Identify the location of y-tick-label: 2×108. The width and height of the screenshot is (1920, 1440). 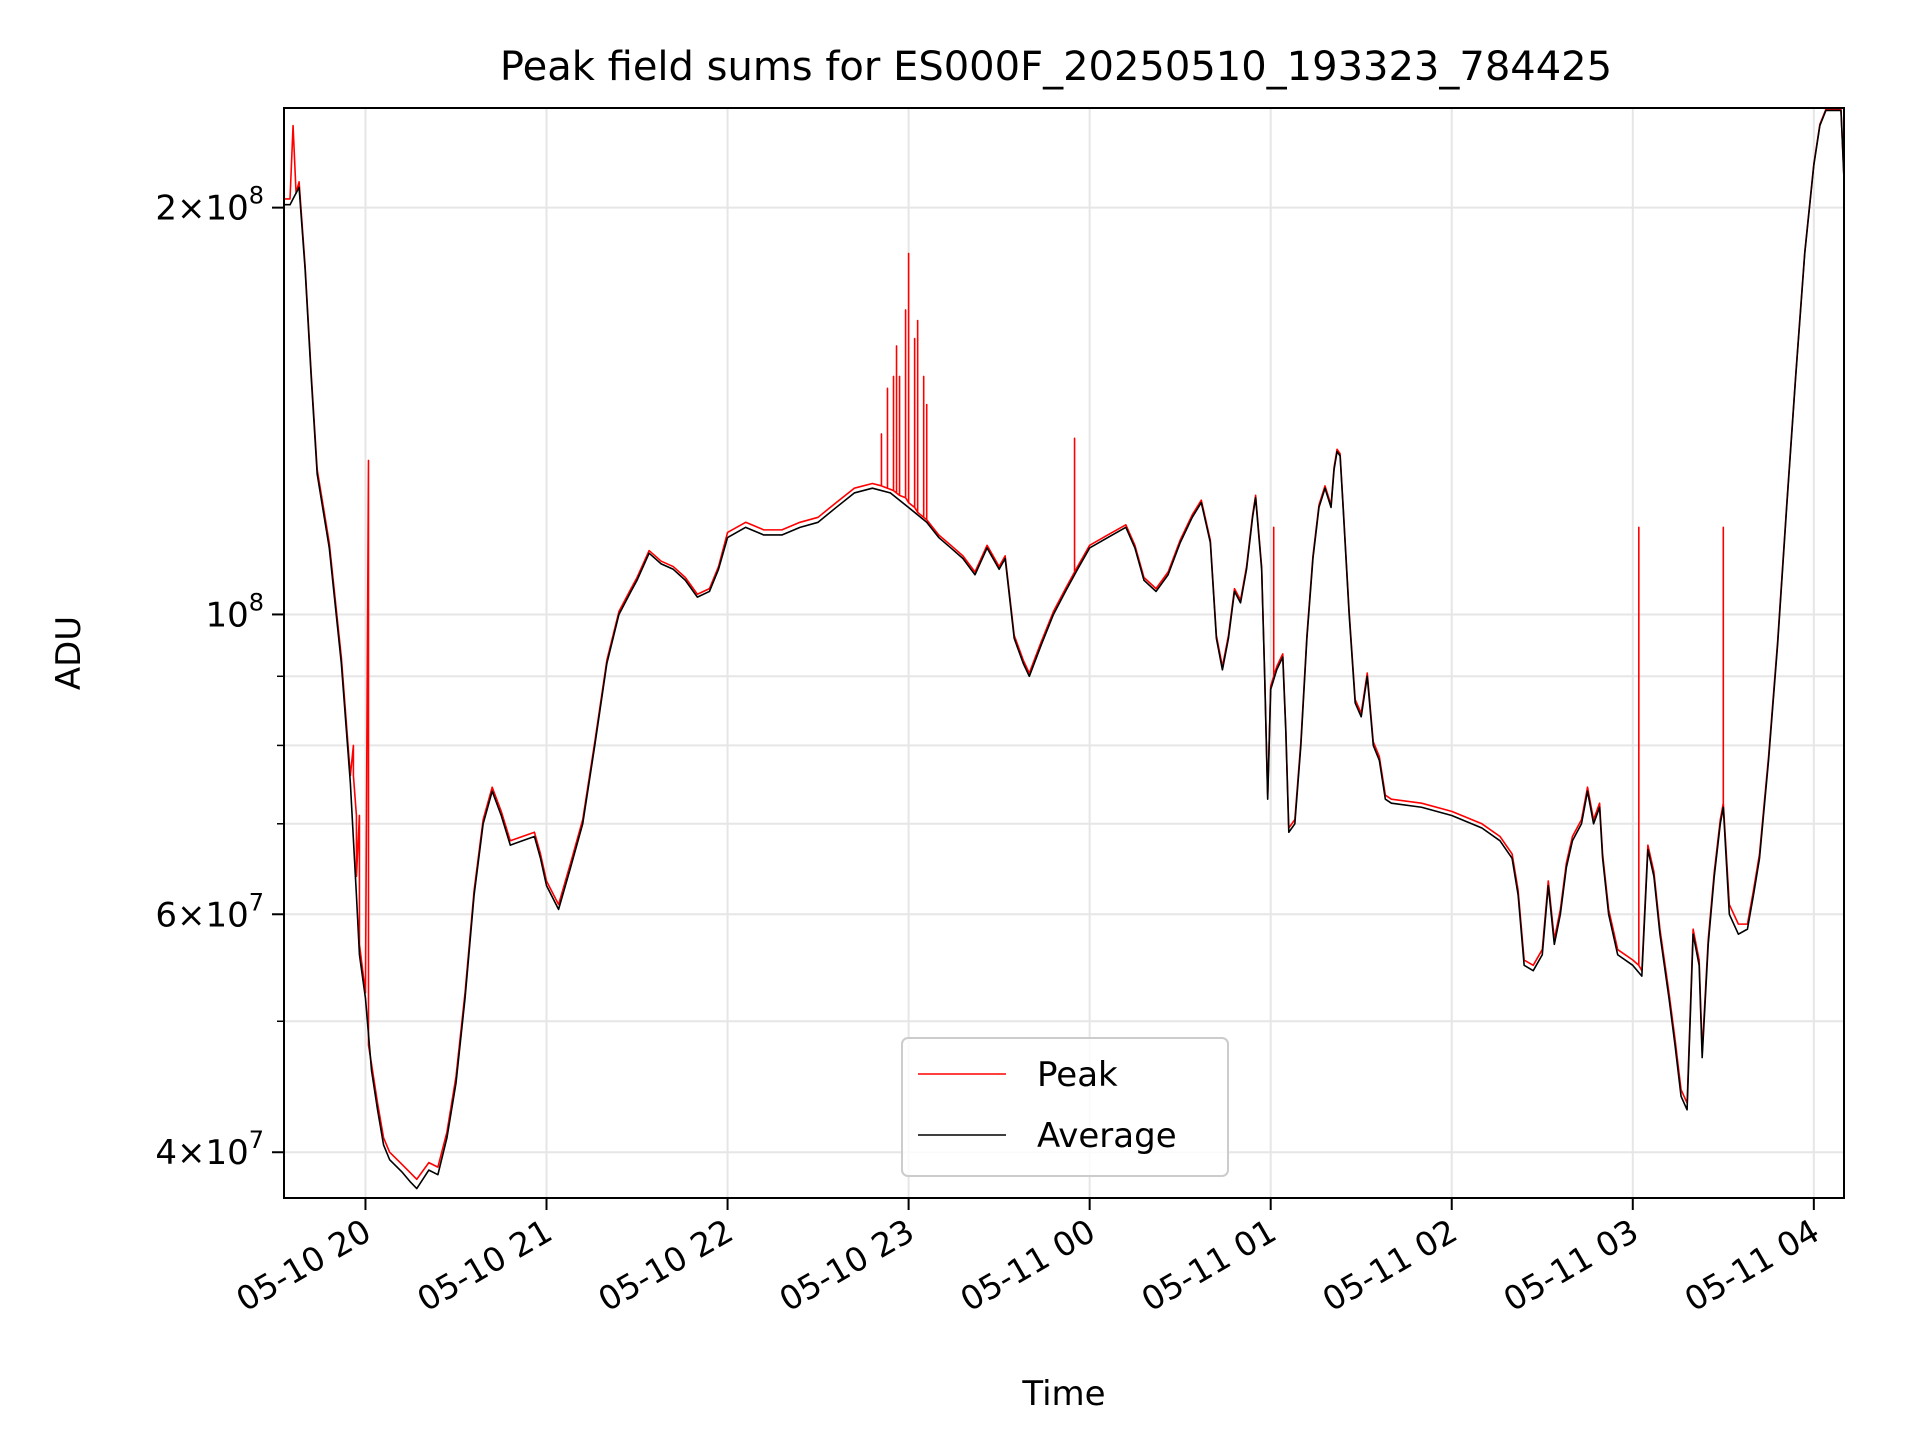
(209, 205).